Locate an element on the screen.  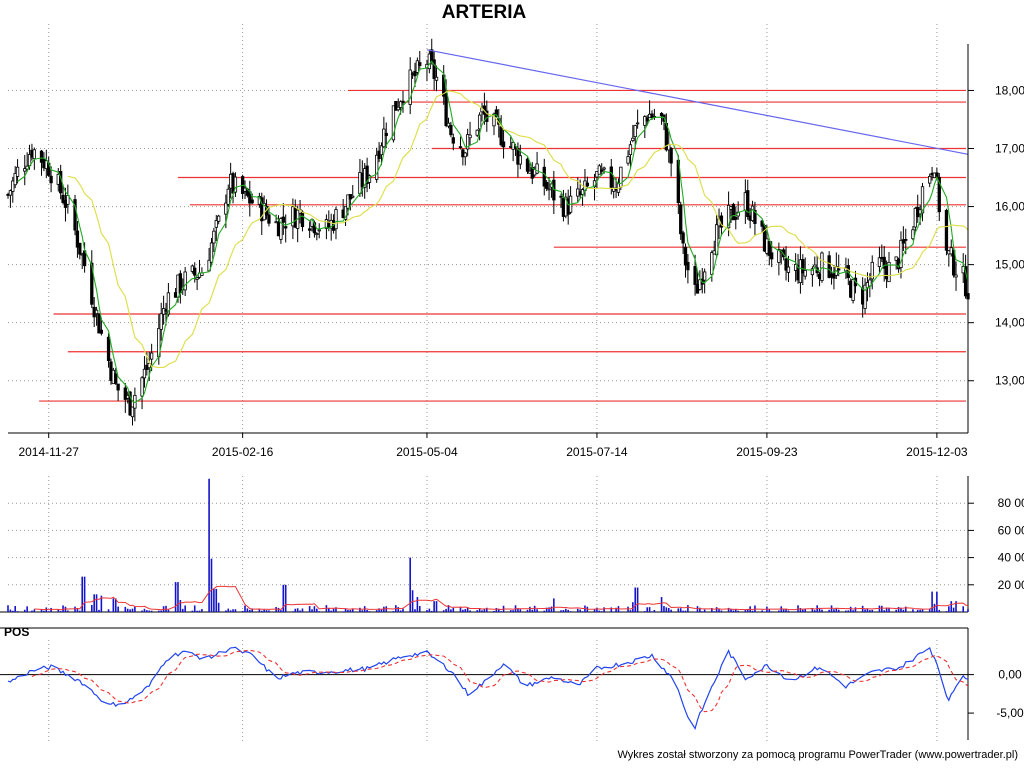
volume-y-tick-label: 60 000 is located at coordinates (1011, 530).